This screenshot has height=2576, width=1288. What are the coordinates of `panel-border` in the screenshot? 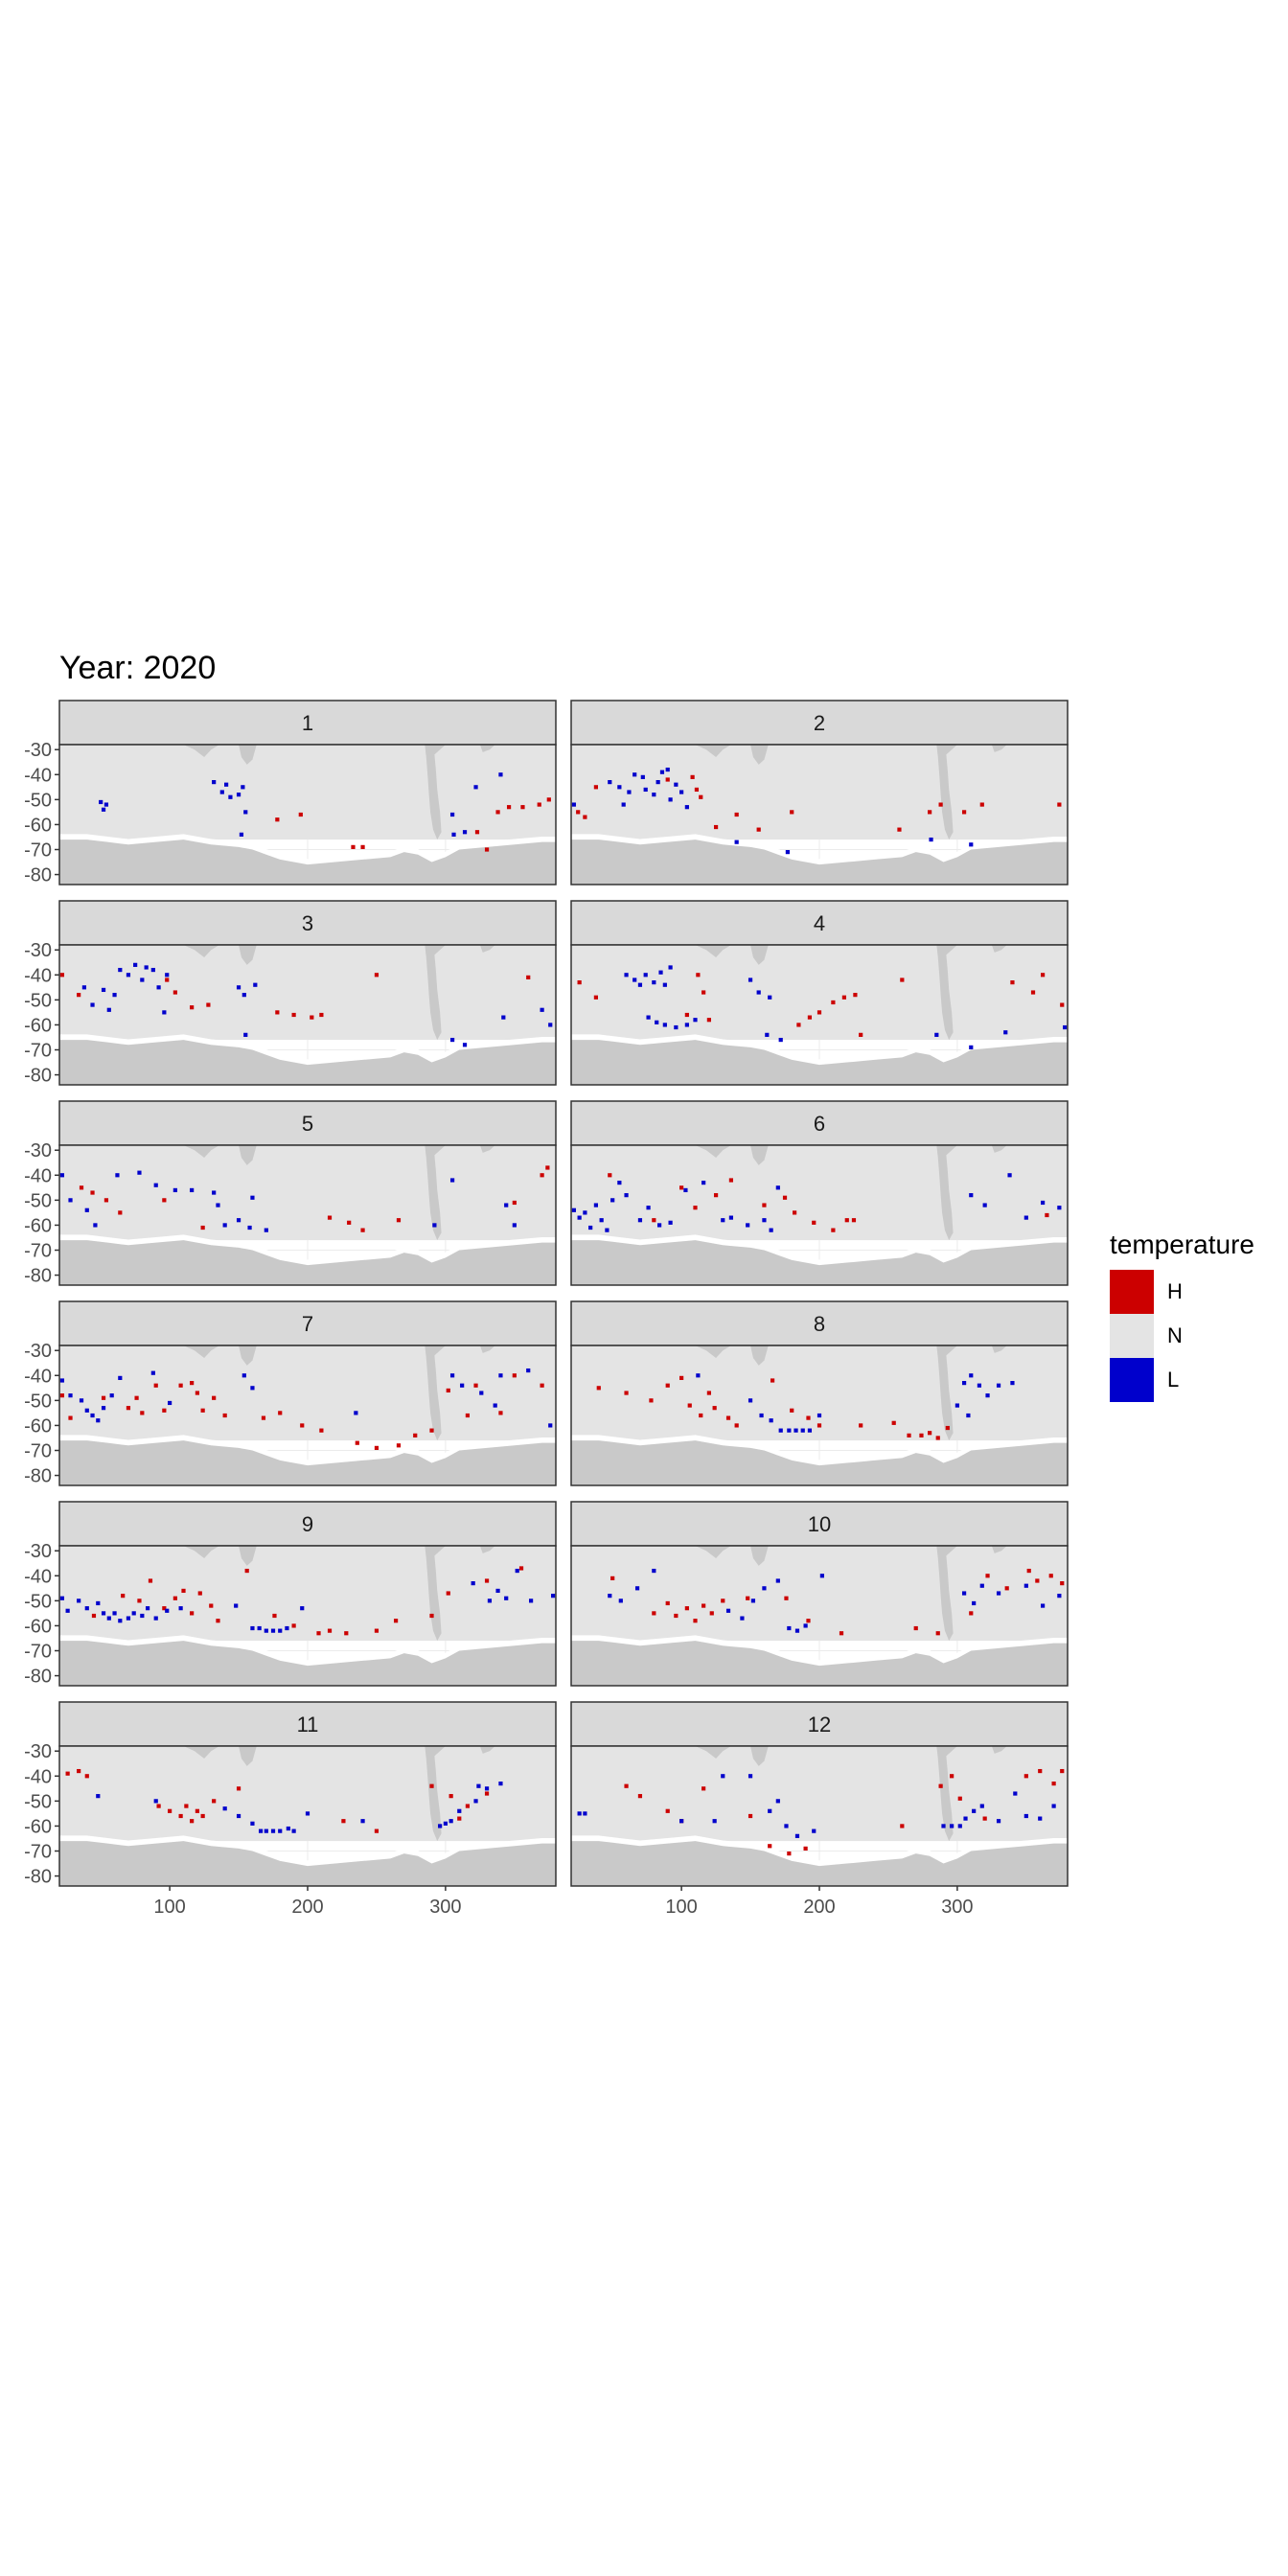 It's located at (307, 1215).